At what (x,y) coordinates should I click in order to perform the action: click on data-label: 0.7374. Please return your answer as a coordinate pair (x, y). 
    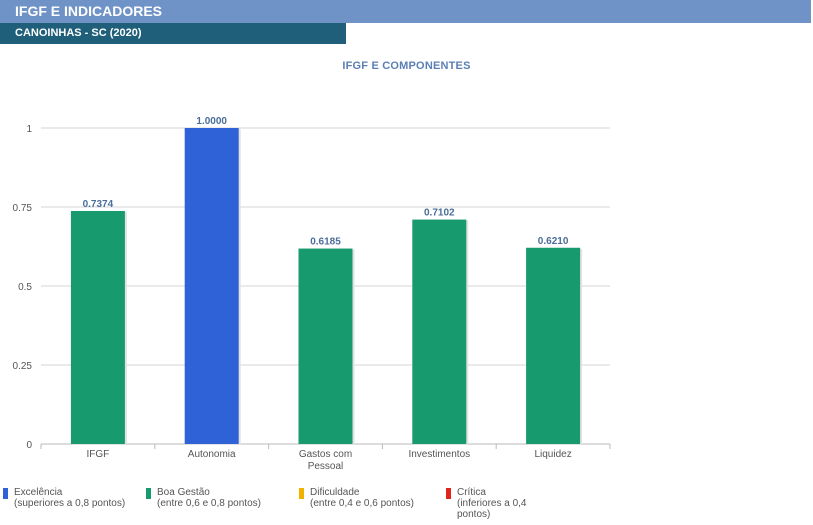
    Looking at the image, I should click on (98, 204).